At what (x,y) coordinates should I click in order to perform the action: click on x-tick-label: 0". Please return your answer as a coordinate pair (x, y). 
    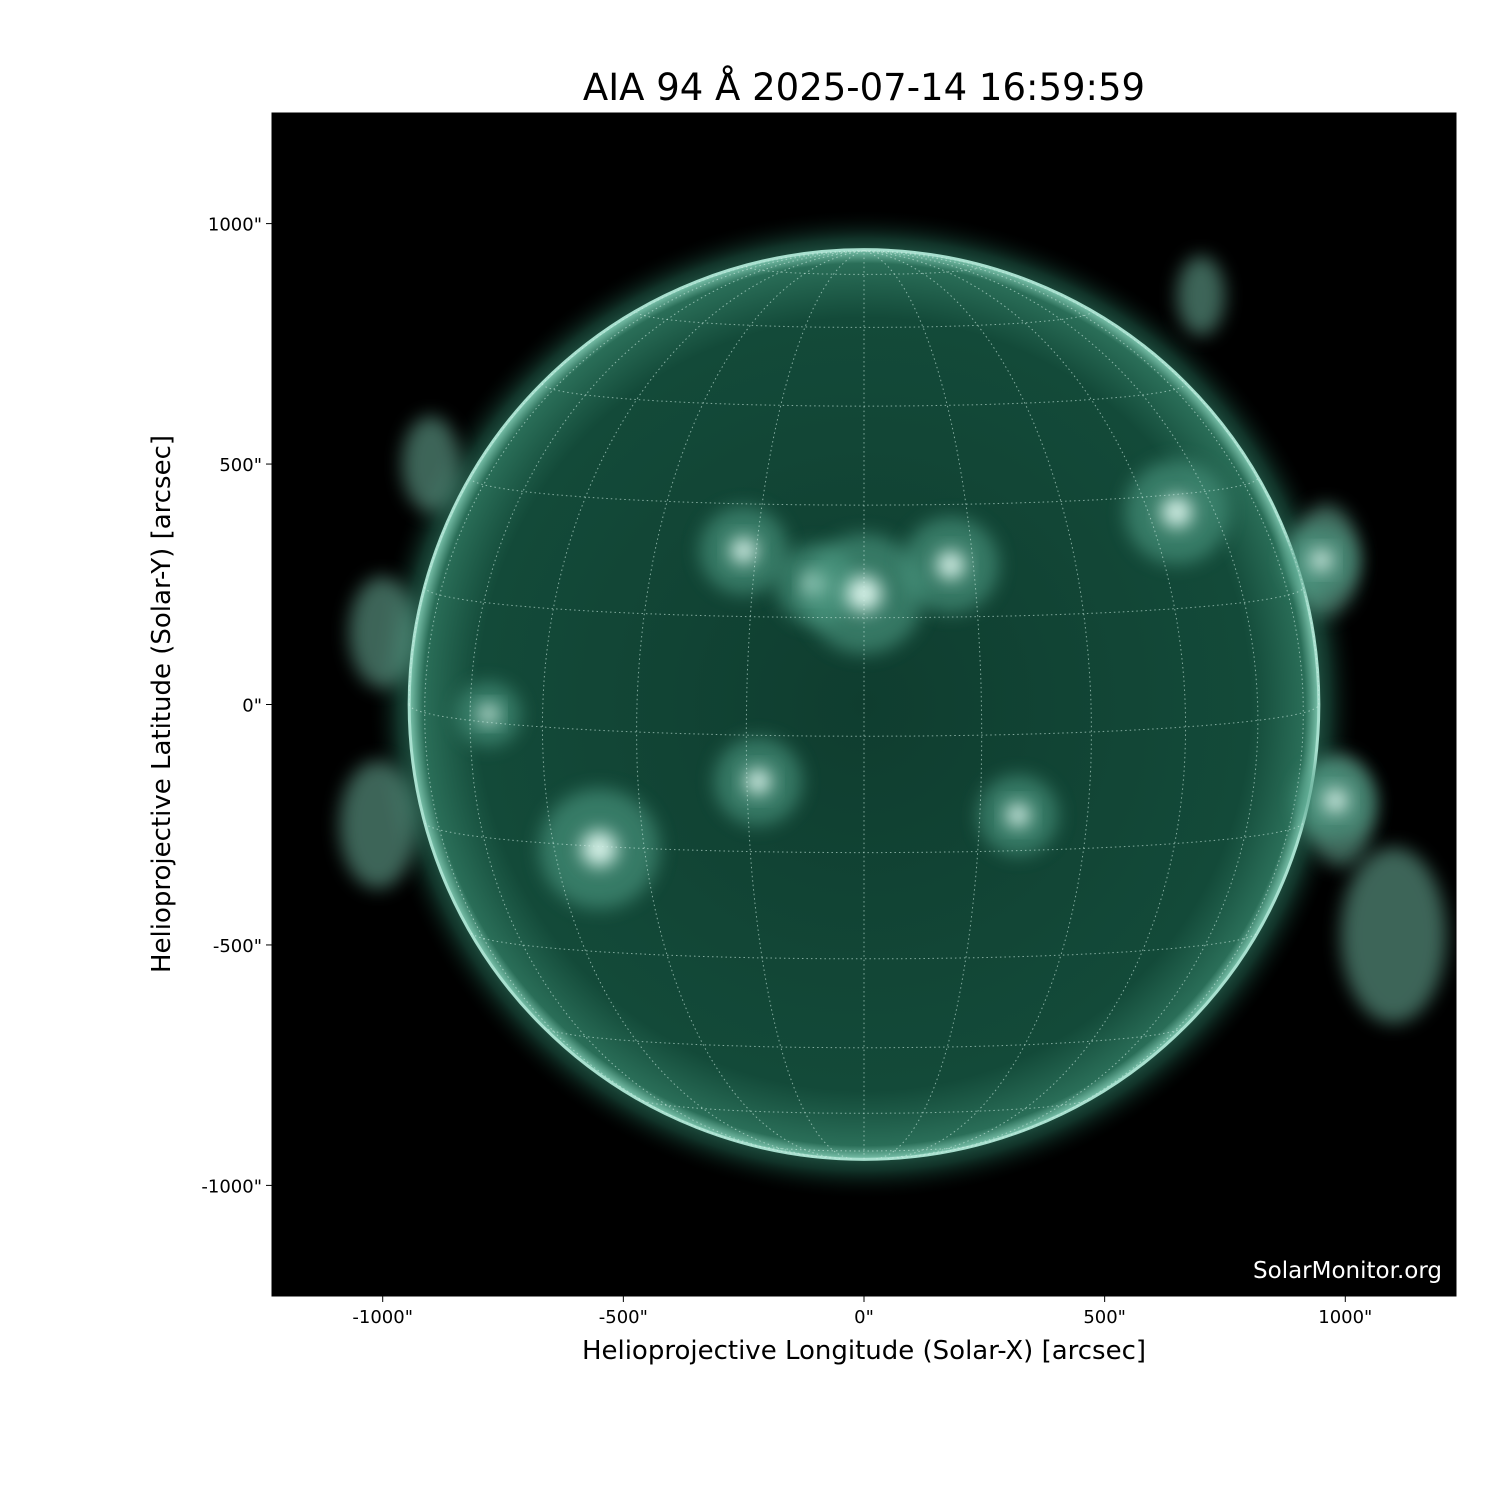
    Looking at the image, I should click on (864, 1317).